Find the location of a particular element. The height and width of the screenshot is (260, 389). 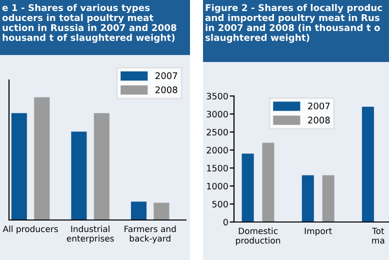

chart-title: Figure 2 - Shares of locally produc and imported poultry meat in Rus in 2007 and 2008 (in thousand t o slaughtered weight) is located at coordinates (293, 23).